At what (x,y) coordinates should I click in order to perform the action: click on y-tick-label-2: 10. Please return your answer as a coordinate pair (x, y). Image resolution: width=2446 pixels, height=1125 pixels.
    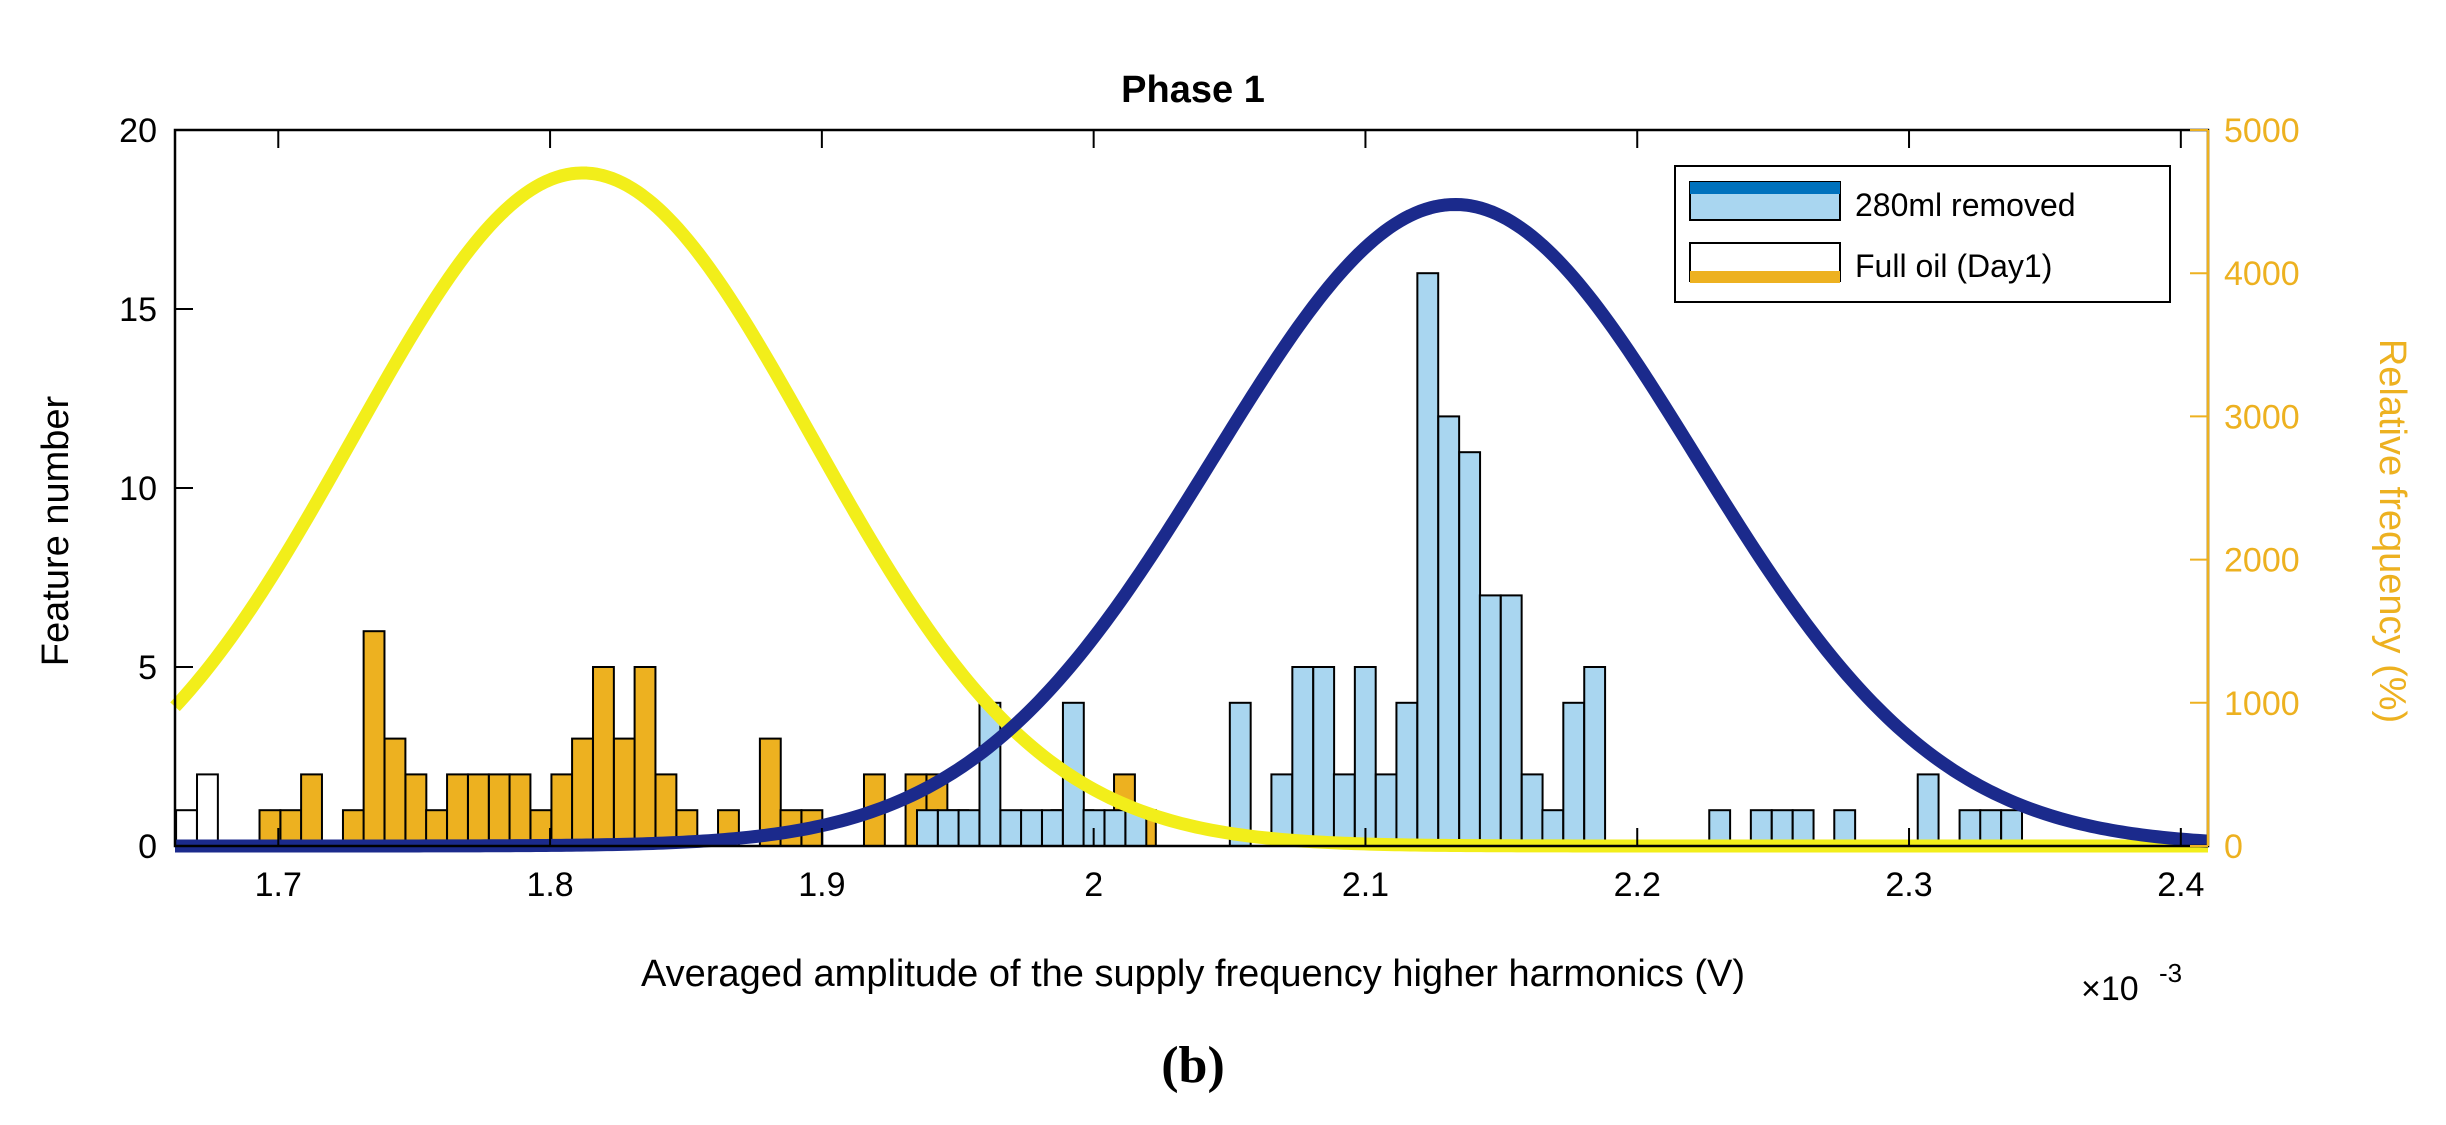
    Looking at the image, I should click on (138, 489).